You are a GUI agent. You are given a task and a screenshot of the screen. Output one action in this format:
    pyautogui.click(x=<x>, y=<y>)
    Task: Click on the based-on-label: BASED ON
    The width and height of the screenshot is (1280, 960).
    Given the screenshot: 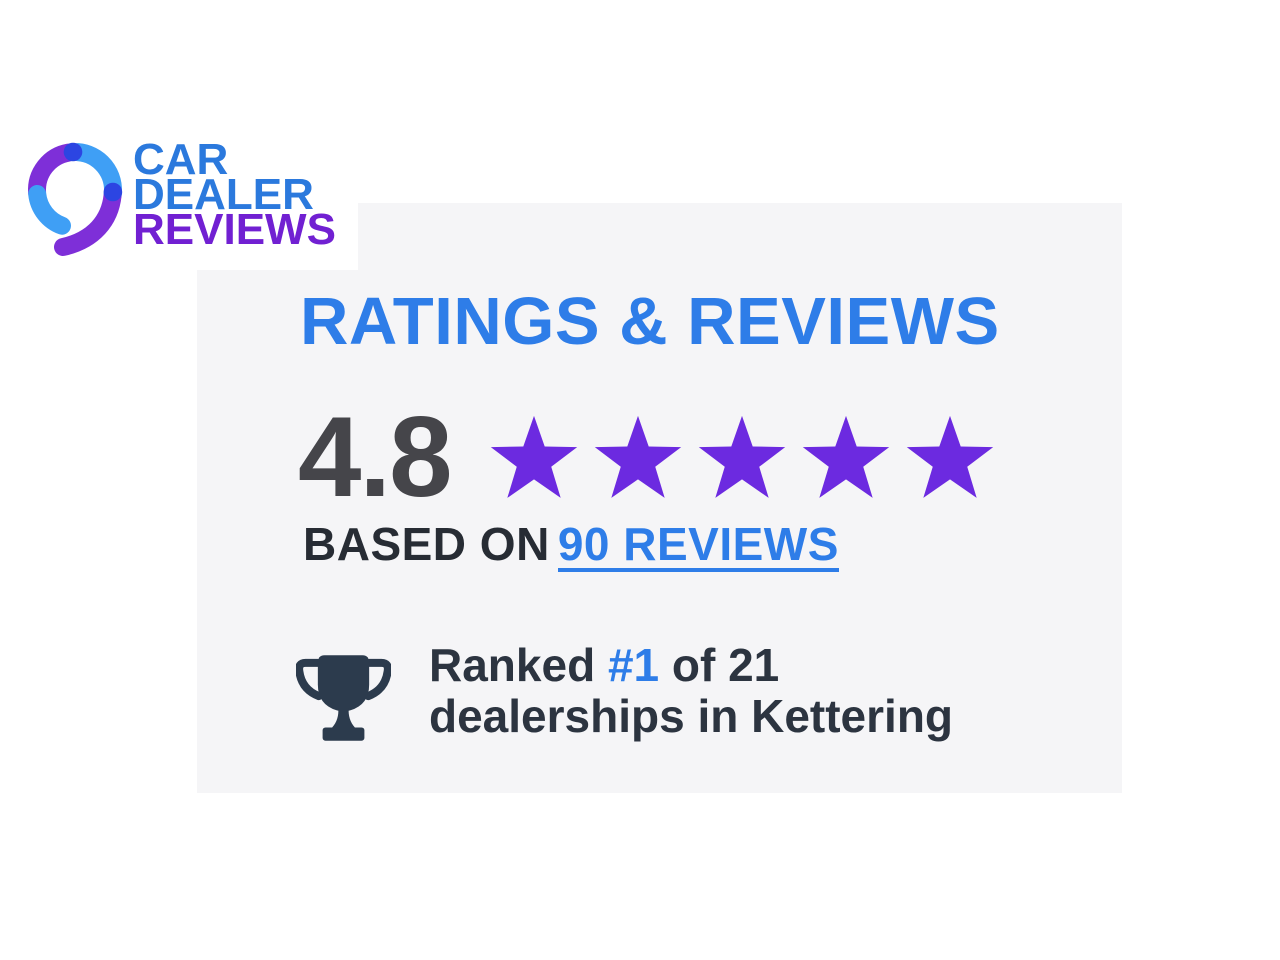 What is the action you would take?
    pyautogui.click(x=426, y=544)
    